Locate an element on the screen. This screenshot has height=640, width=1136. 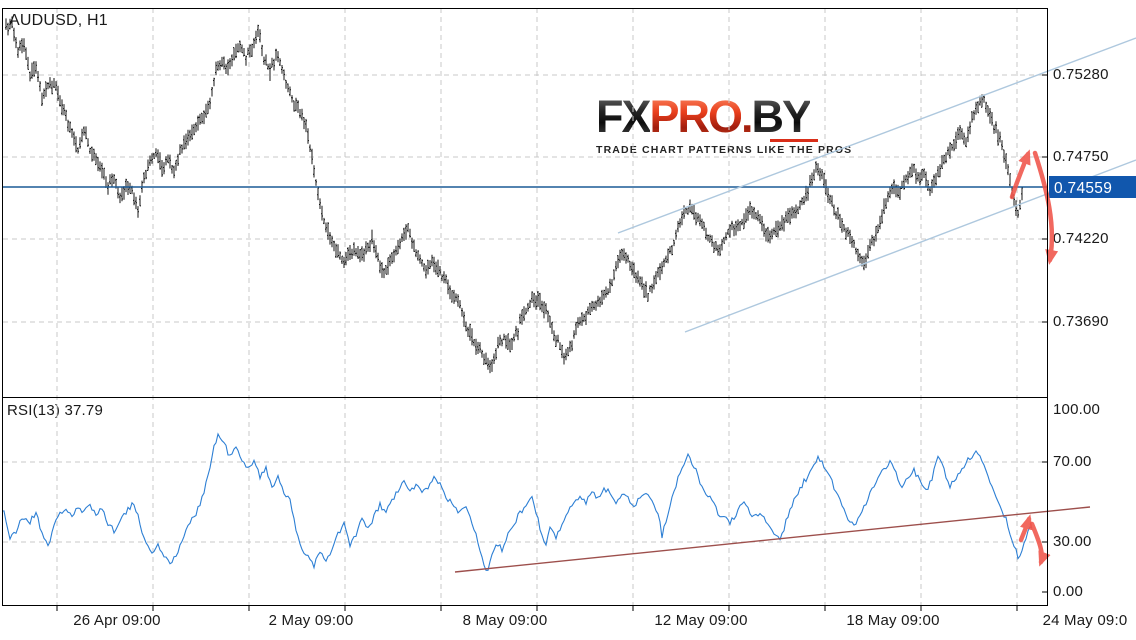
price-axis-label: 0.73690 is located at coordinates (1081, 321).